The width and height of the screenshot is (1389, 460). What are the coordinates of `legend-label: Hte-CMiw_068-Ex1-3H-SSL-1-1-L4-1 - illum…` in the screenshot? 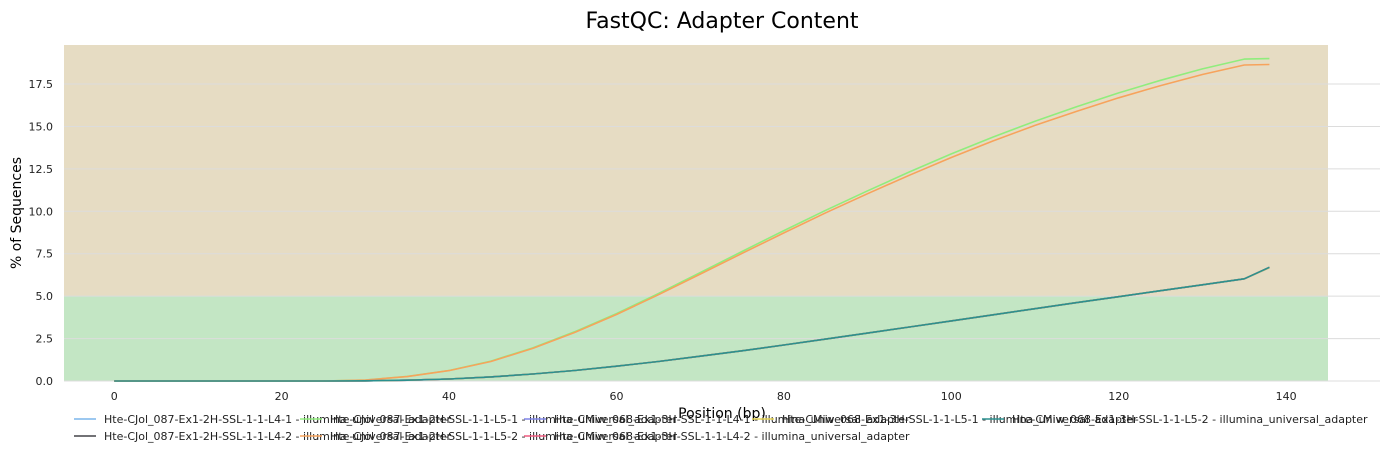 It's located at (732, 419).